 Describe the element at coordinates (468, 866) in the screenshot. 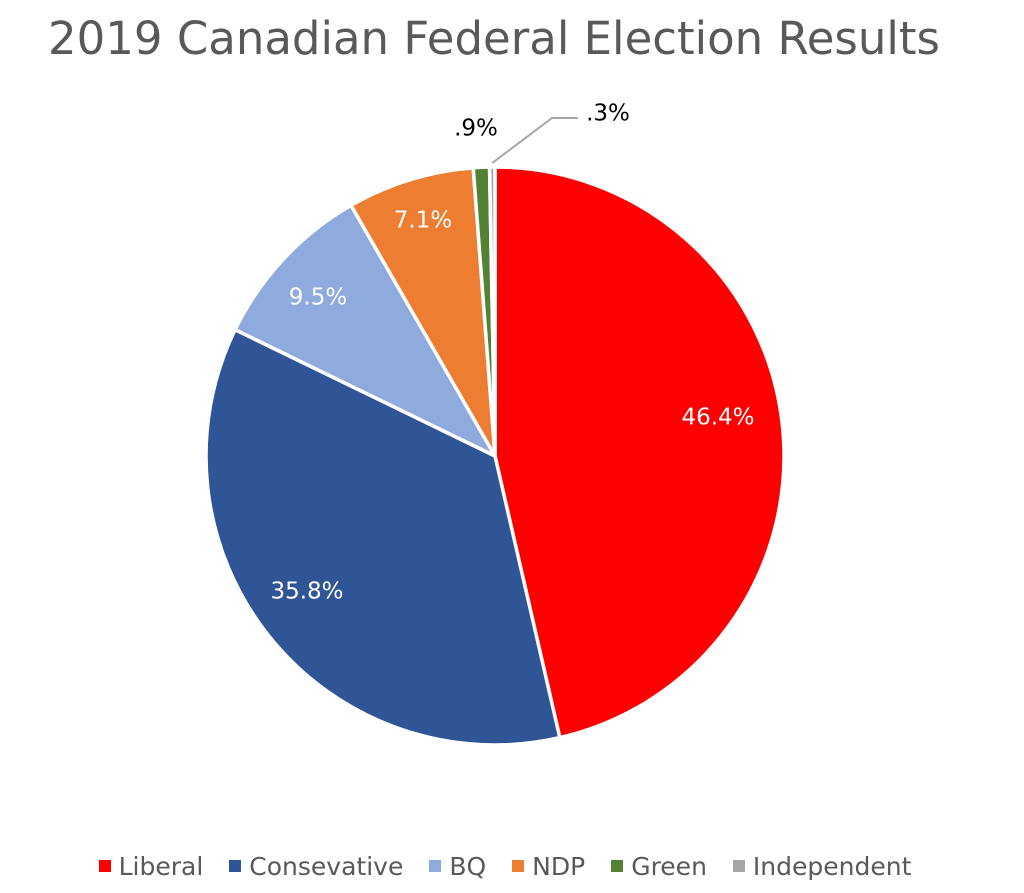

I see `legend-label-bq: BQ` at that location.